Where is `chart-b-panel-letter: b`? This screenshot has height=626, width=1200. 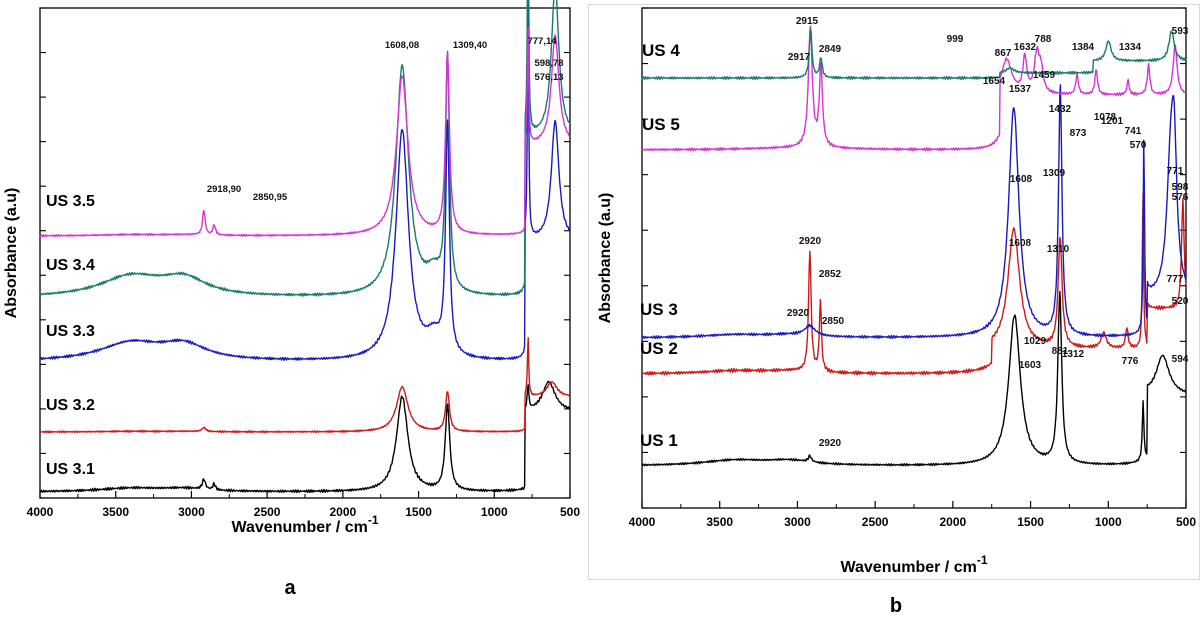 chart-b-panel-letter: b is located at coordinates (896, 606).